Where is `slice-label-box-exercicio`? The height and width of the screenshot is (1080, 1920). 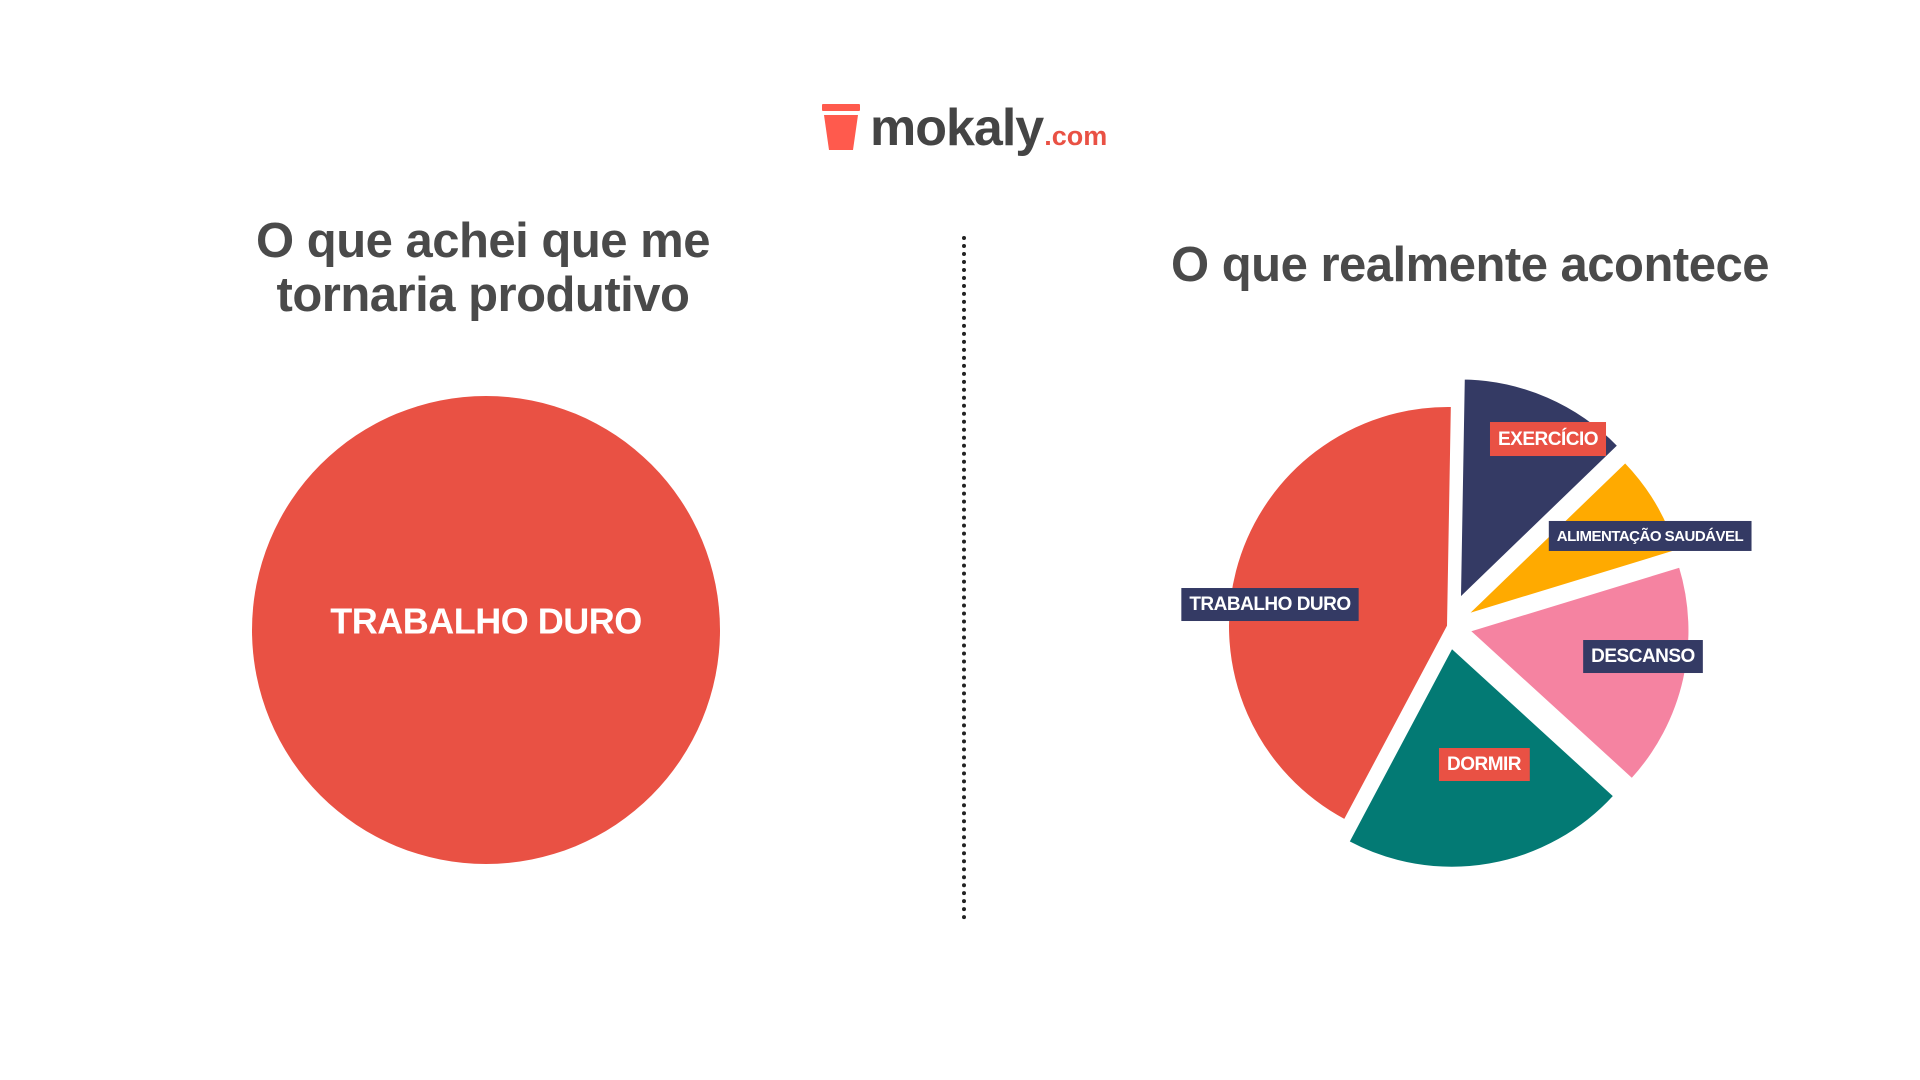
slice-label-box-exercicio is located at coordinates (1548, 439).